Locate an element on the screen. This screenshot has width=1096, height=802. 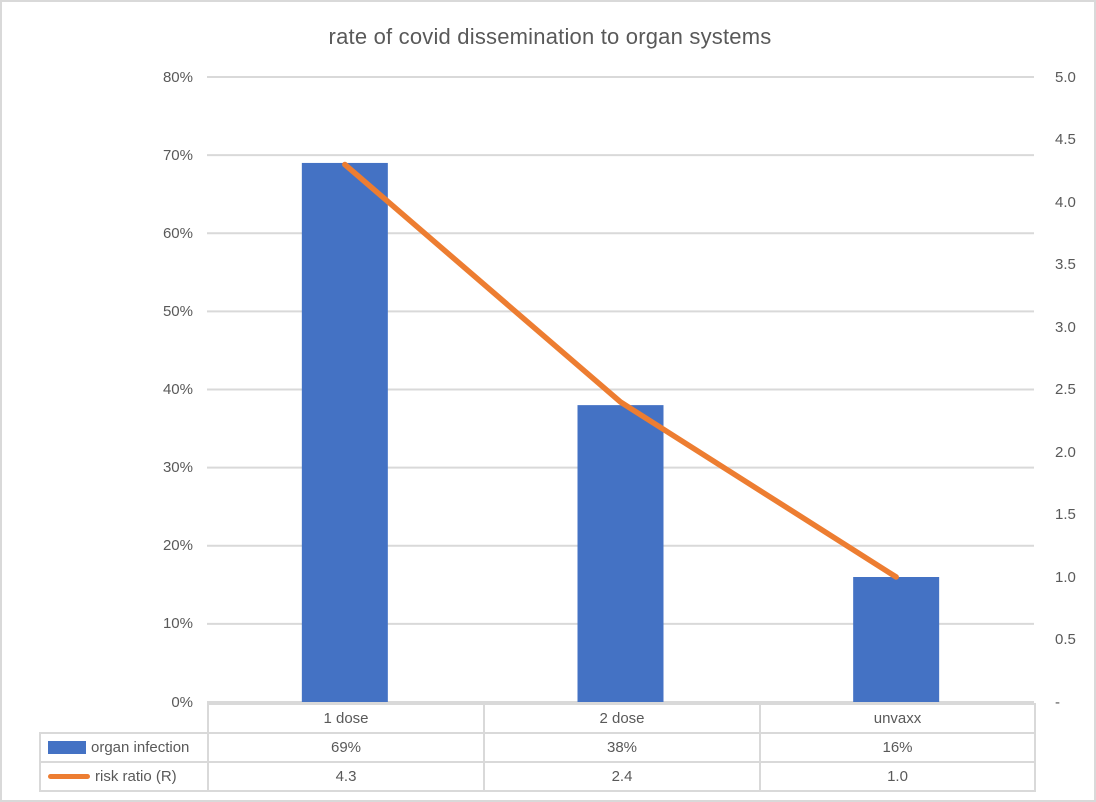
left-axis-tick-label: 20% is located at coordinates (177, 546).